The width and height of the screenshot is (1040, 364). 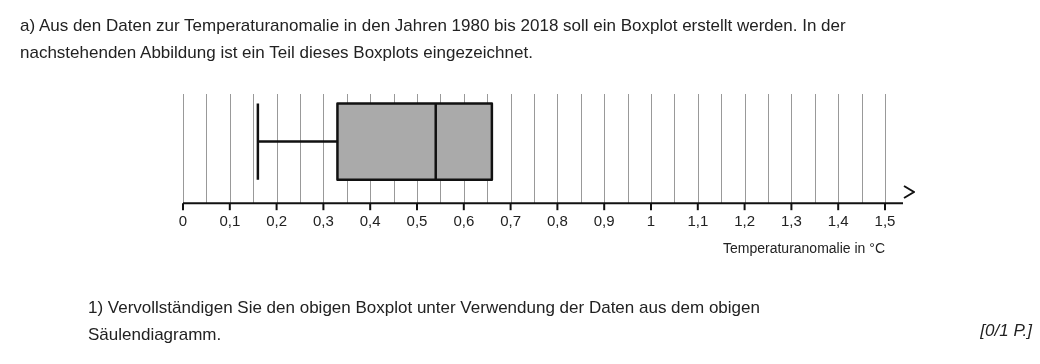 I want to click on x-tick-label: 1,2, so click(x=745, y=221).